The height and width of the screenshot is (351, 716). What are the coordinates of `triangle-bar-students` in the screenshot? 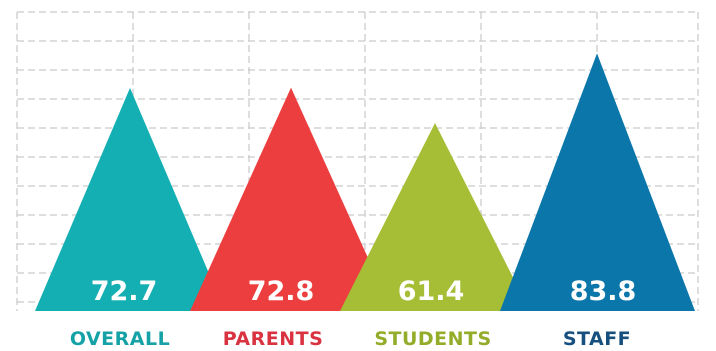 It's located at (435, 217).